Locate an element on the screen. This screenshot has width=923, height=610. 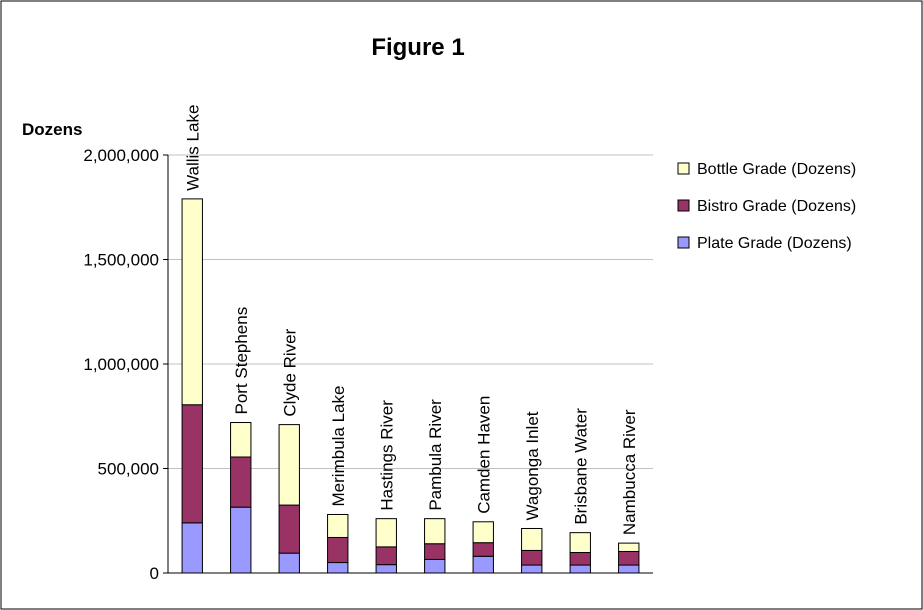
y-tick-label: 500,000 is located at coordinates (128, 469).